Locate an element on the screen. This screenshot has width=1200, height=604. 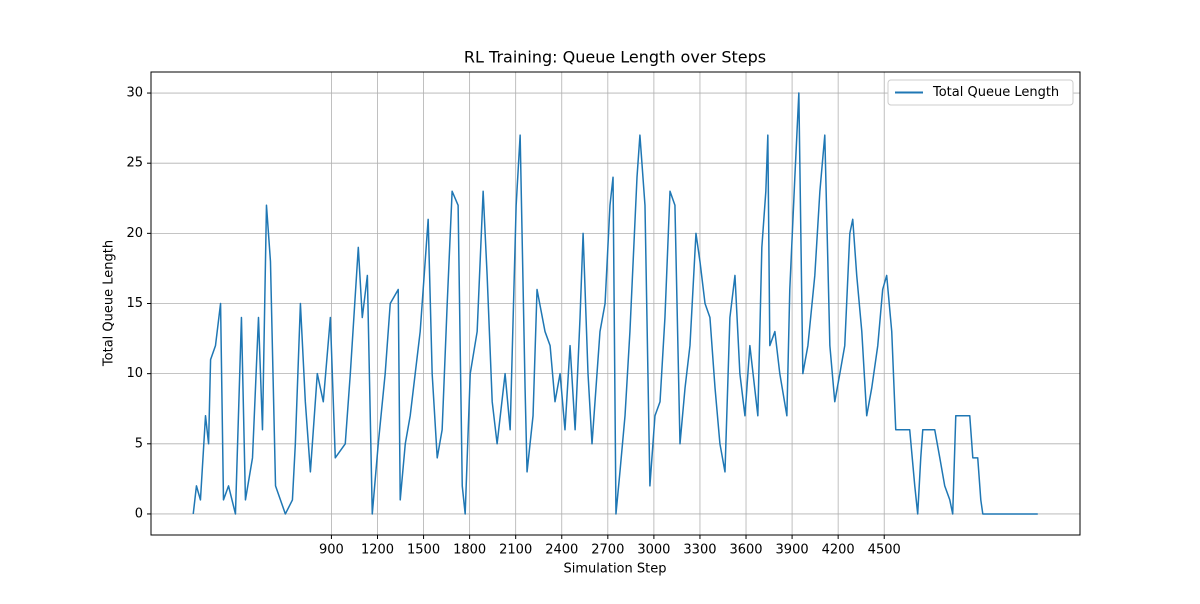
legend-box is located at coordinates (980, 92).